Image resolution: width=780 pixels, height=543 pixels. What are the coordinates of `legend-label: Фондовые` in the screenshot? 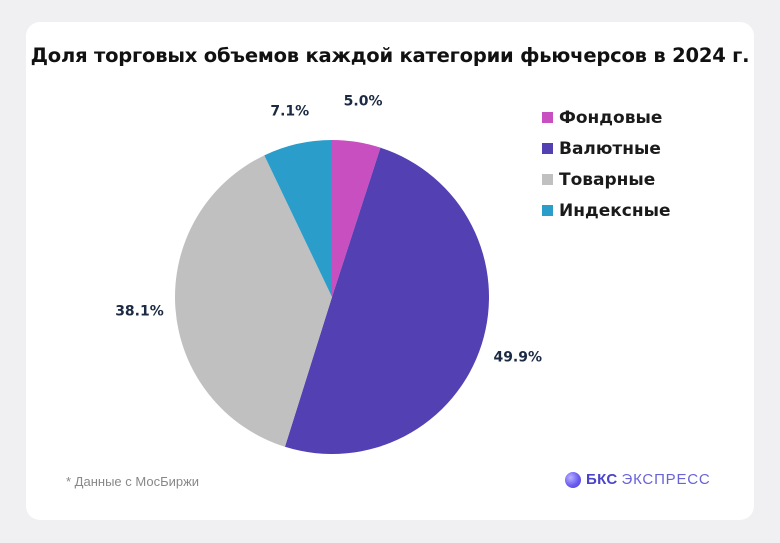 It's located at (611, 117).